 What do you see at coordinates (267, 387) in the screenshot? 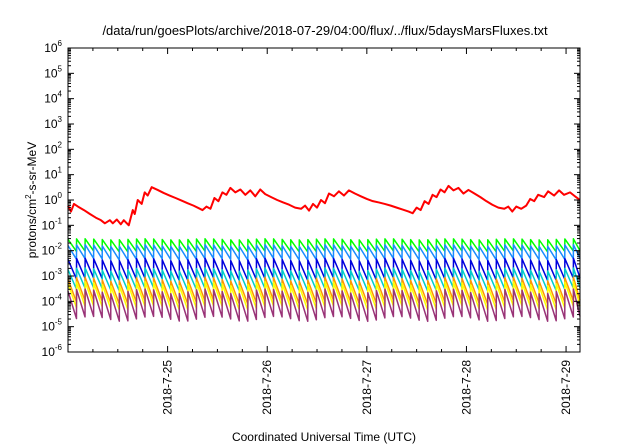
I see `x-tick-label: 2018-7-26` at bounding box center [267, 387].